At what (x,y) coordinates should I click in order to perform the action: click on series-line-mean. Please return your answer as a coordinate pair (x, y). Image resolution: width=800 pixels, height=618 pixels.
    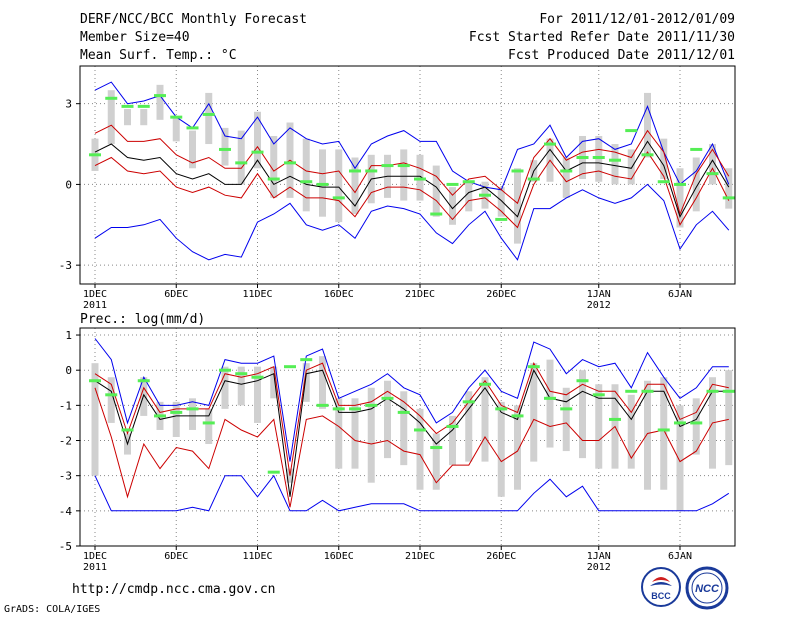
    Looking at the image, I should click on (412, 179).